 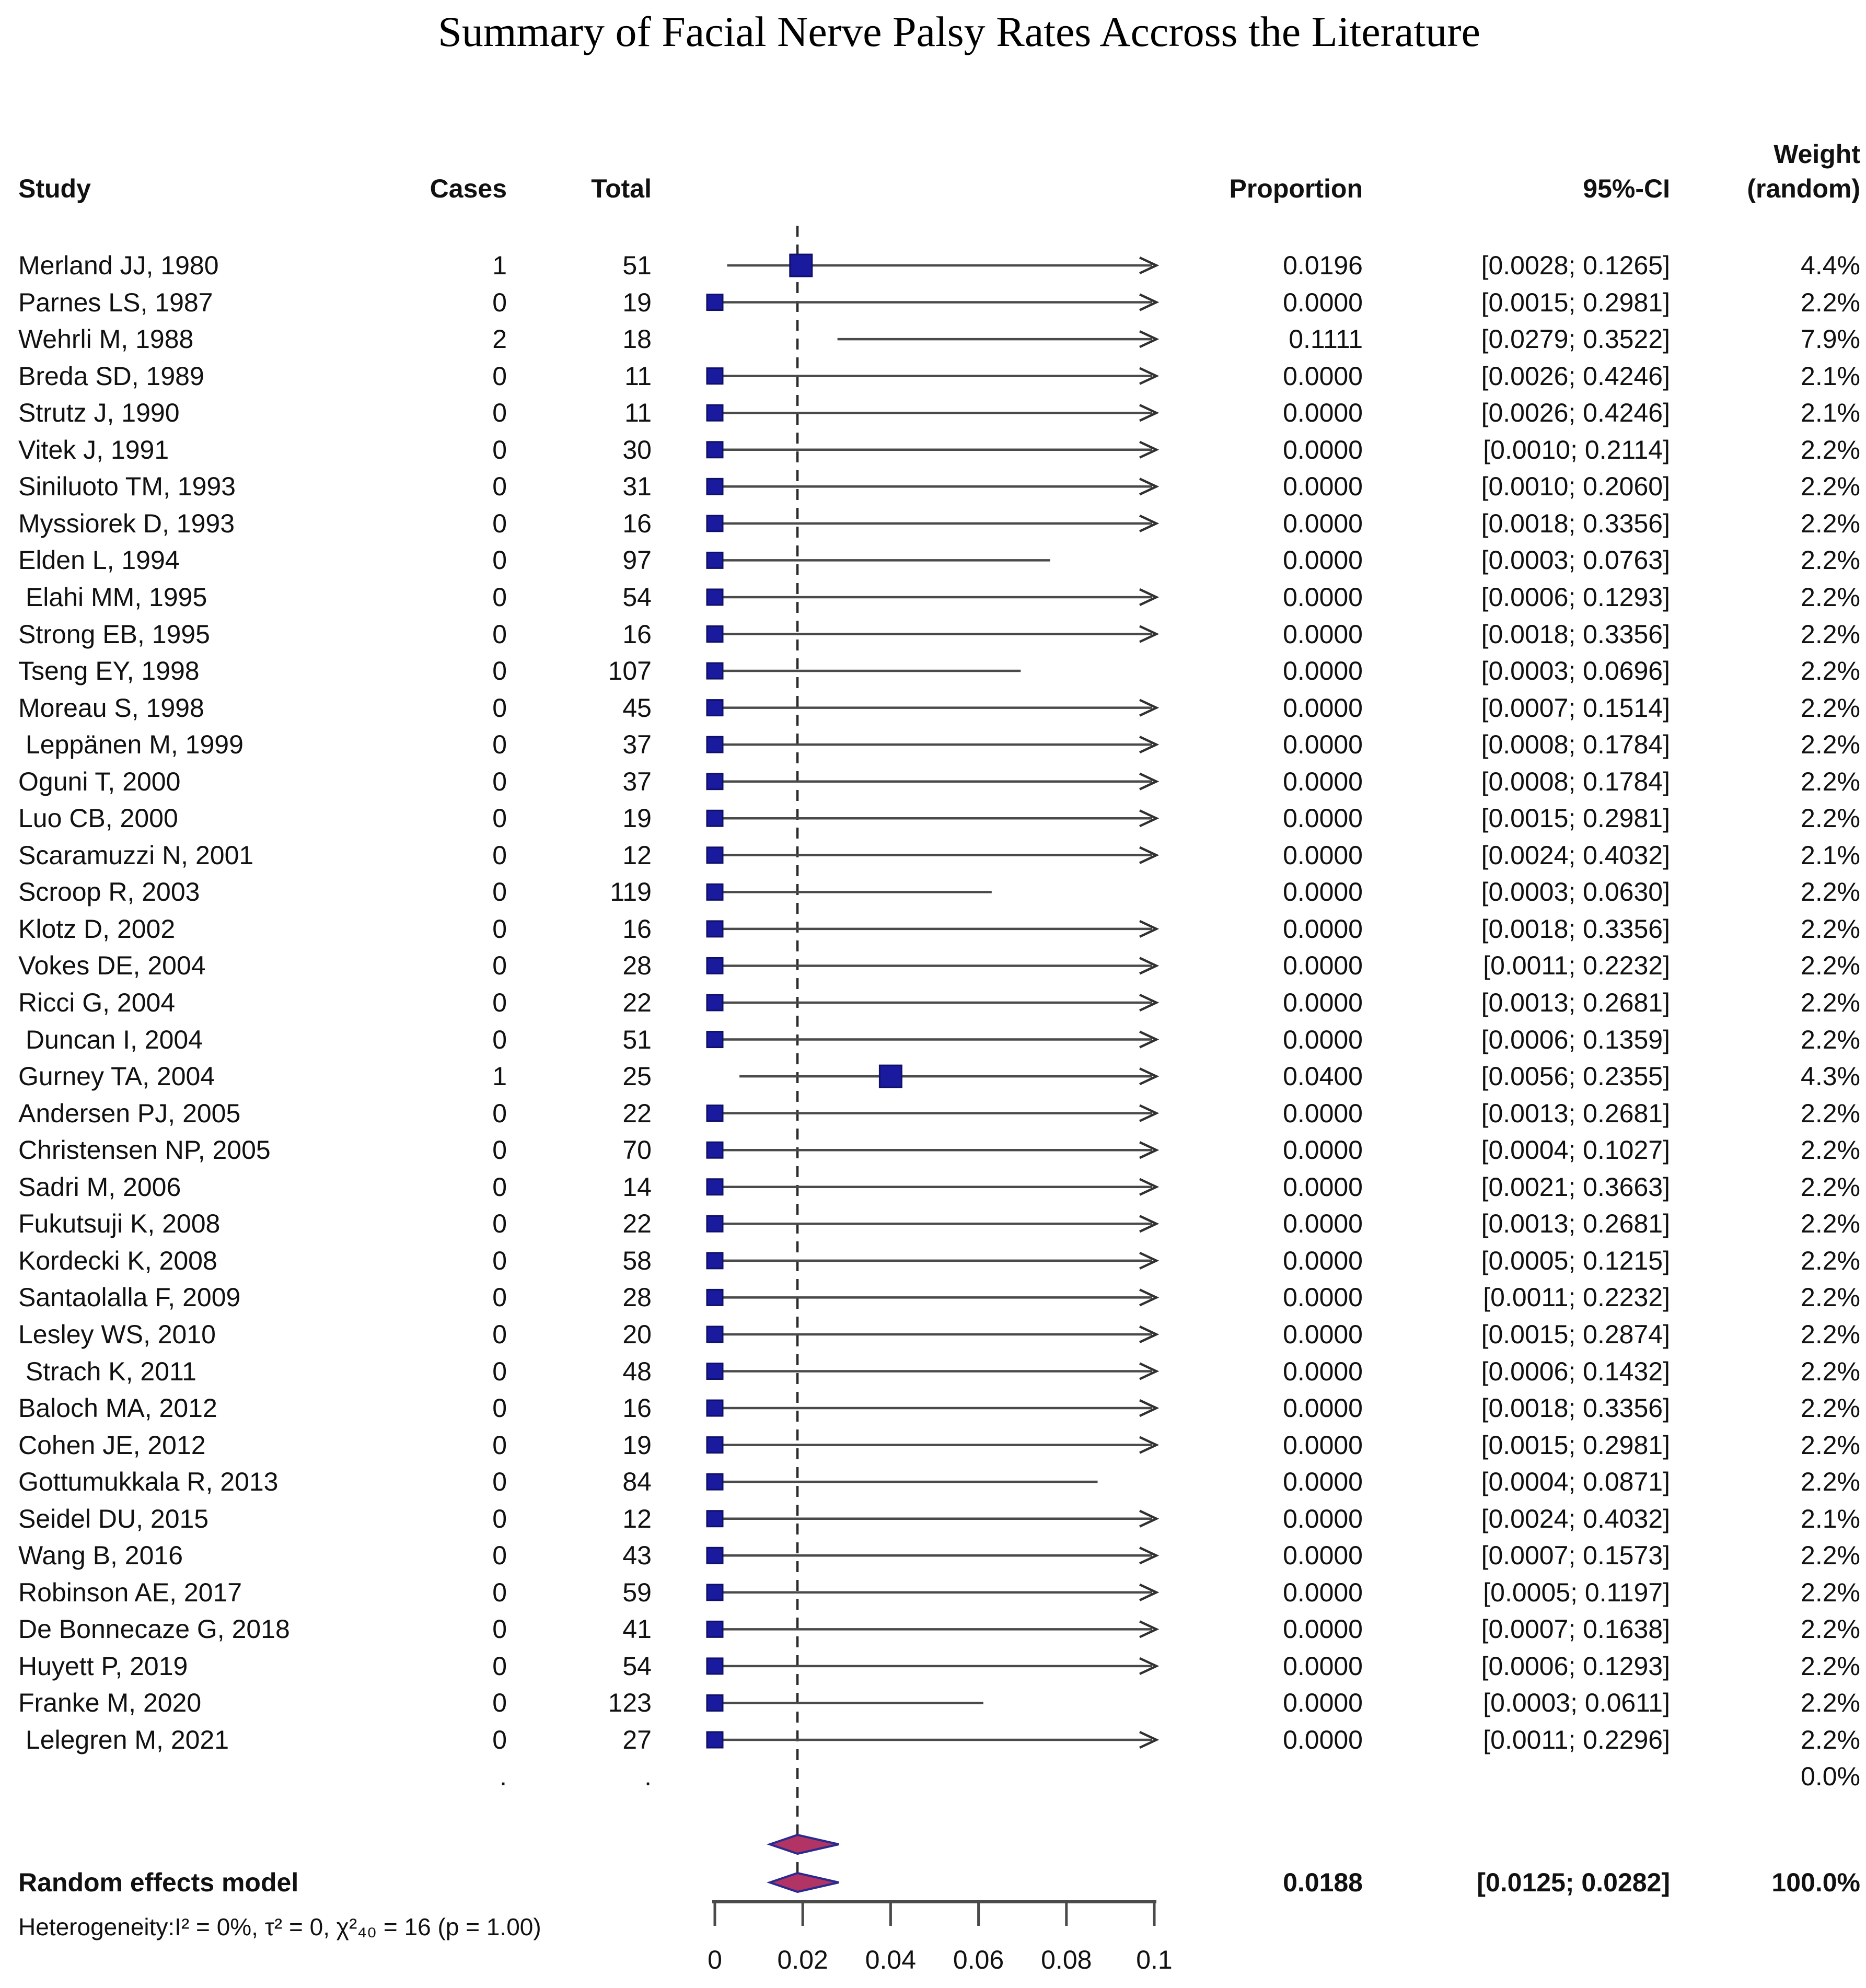 I want to click on cases-cell: 1, so click(x=499, y=265).